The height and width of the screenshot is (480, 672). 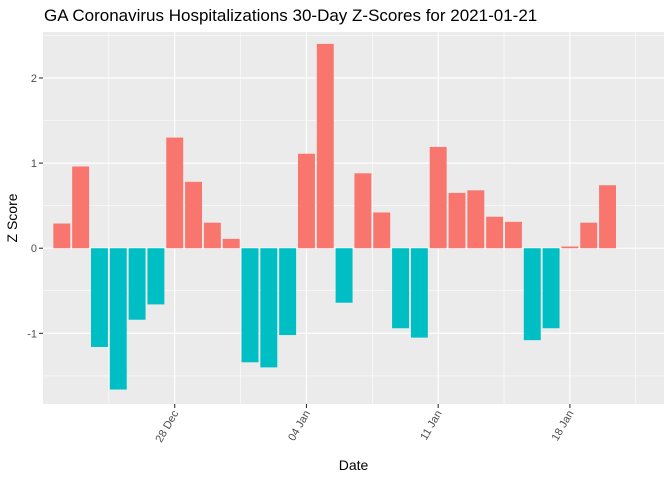 I want to click on x-tick-label: 04 Jan, so click(x=299, y=426).